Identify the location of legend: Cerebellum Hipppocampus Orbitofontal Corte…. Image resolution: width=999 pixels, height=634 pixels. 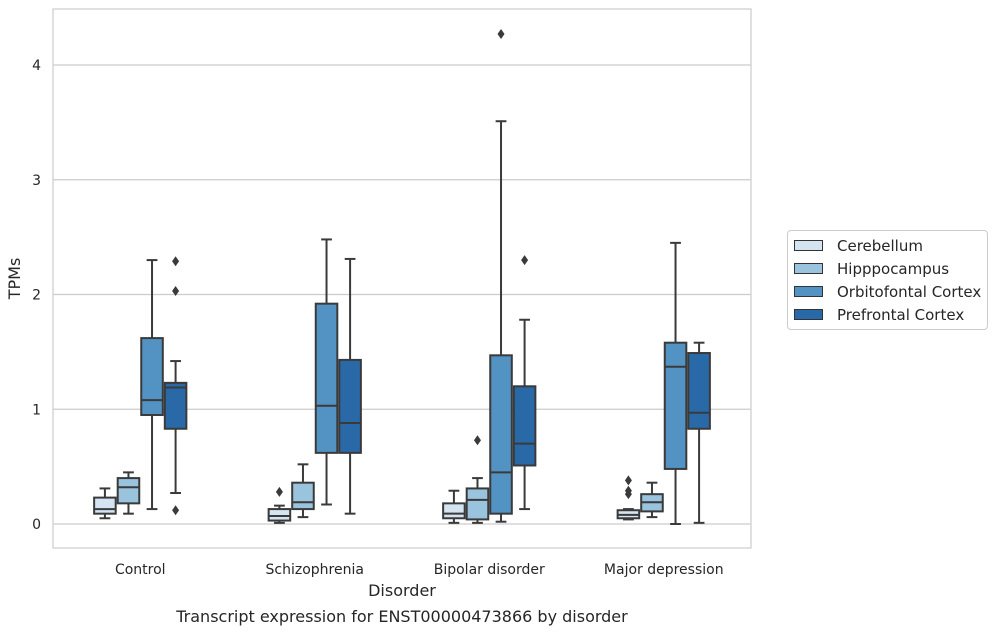
(887, 280).